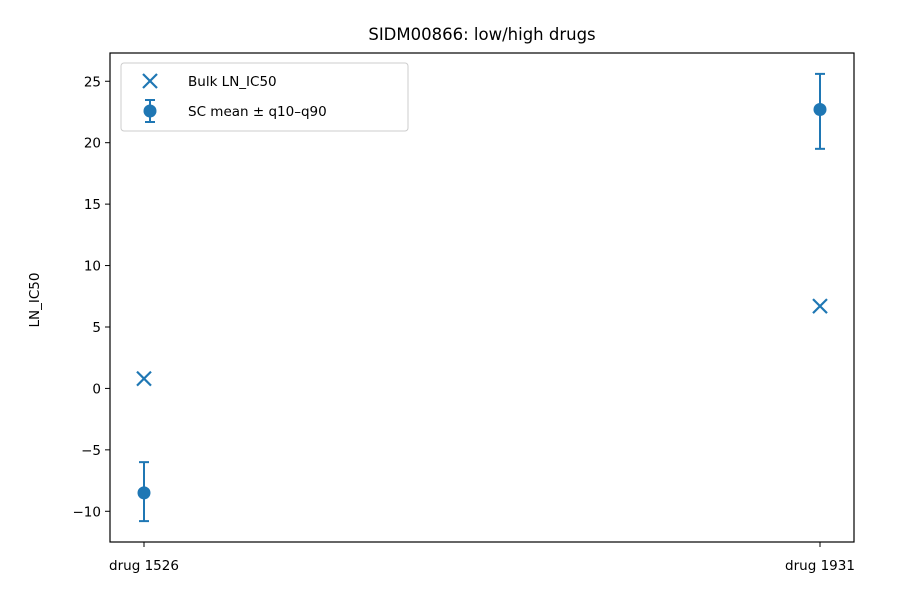 This screenshot has width=900, height=600. What do you see at coordinates (150, 81) in the screenshot?
I see `legend-marker-bulk` at bounding box center [150, 81].